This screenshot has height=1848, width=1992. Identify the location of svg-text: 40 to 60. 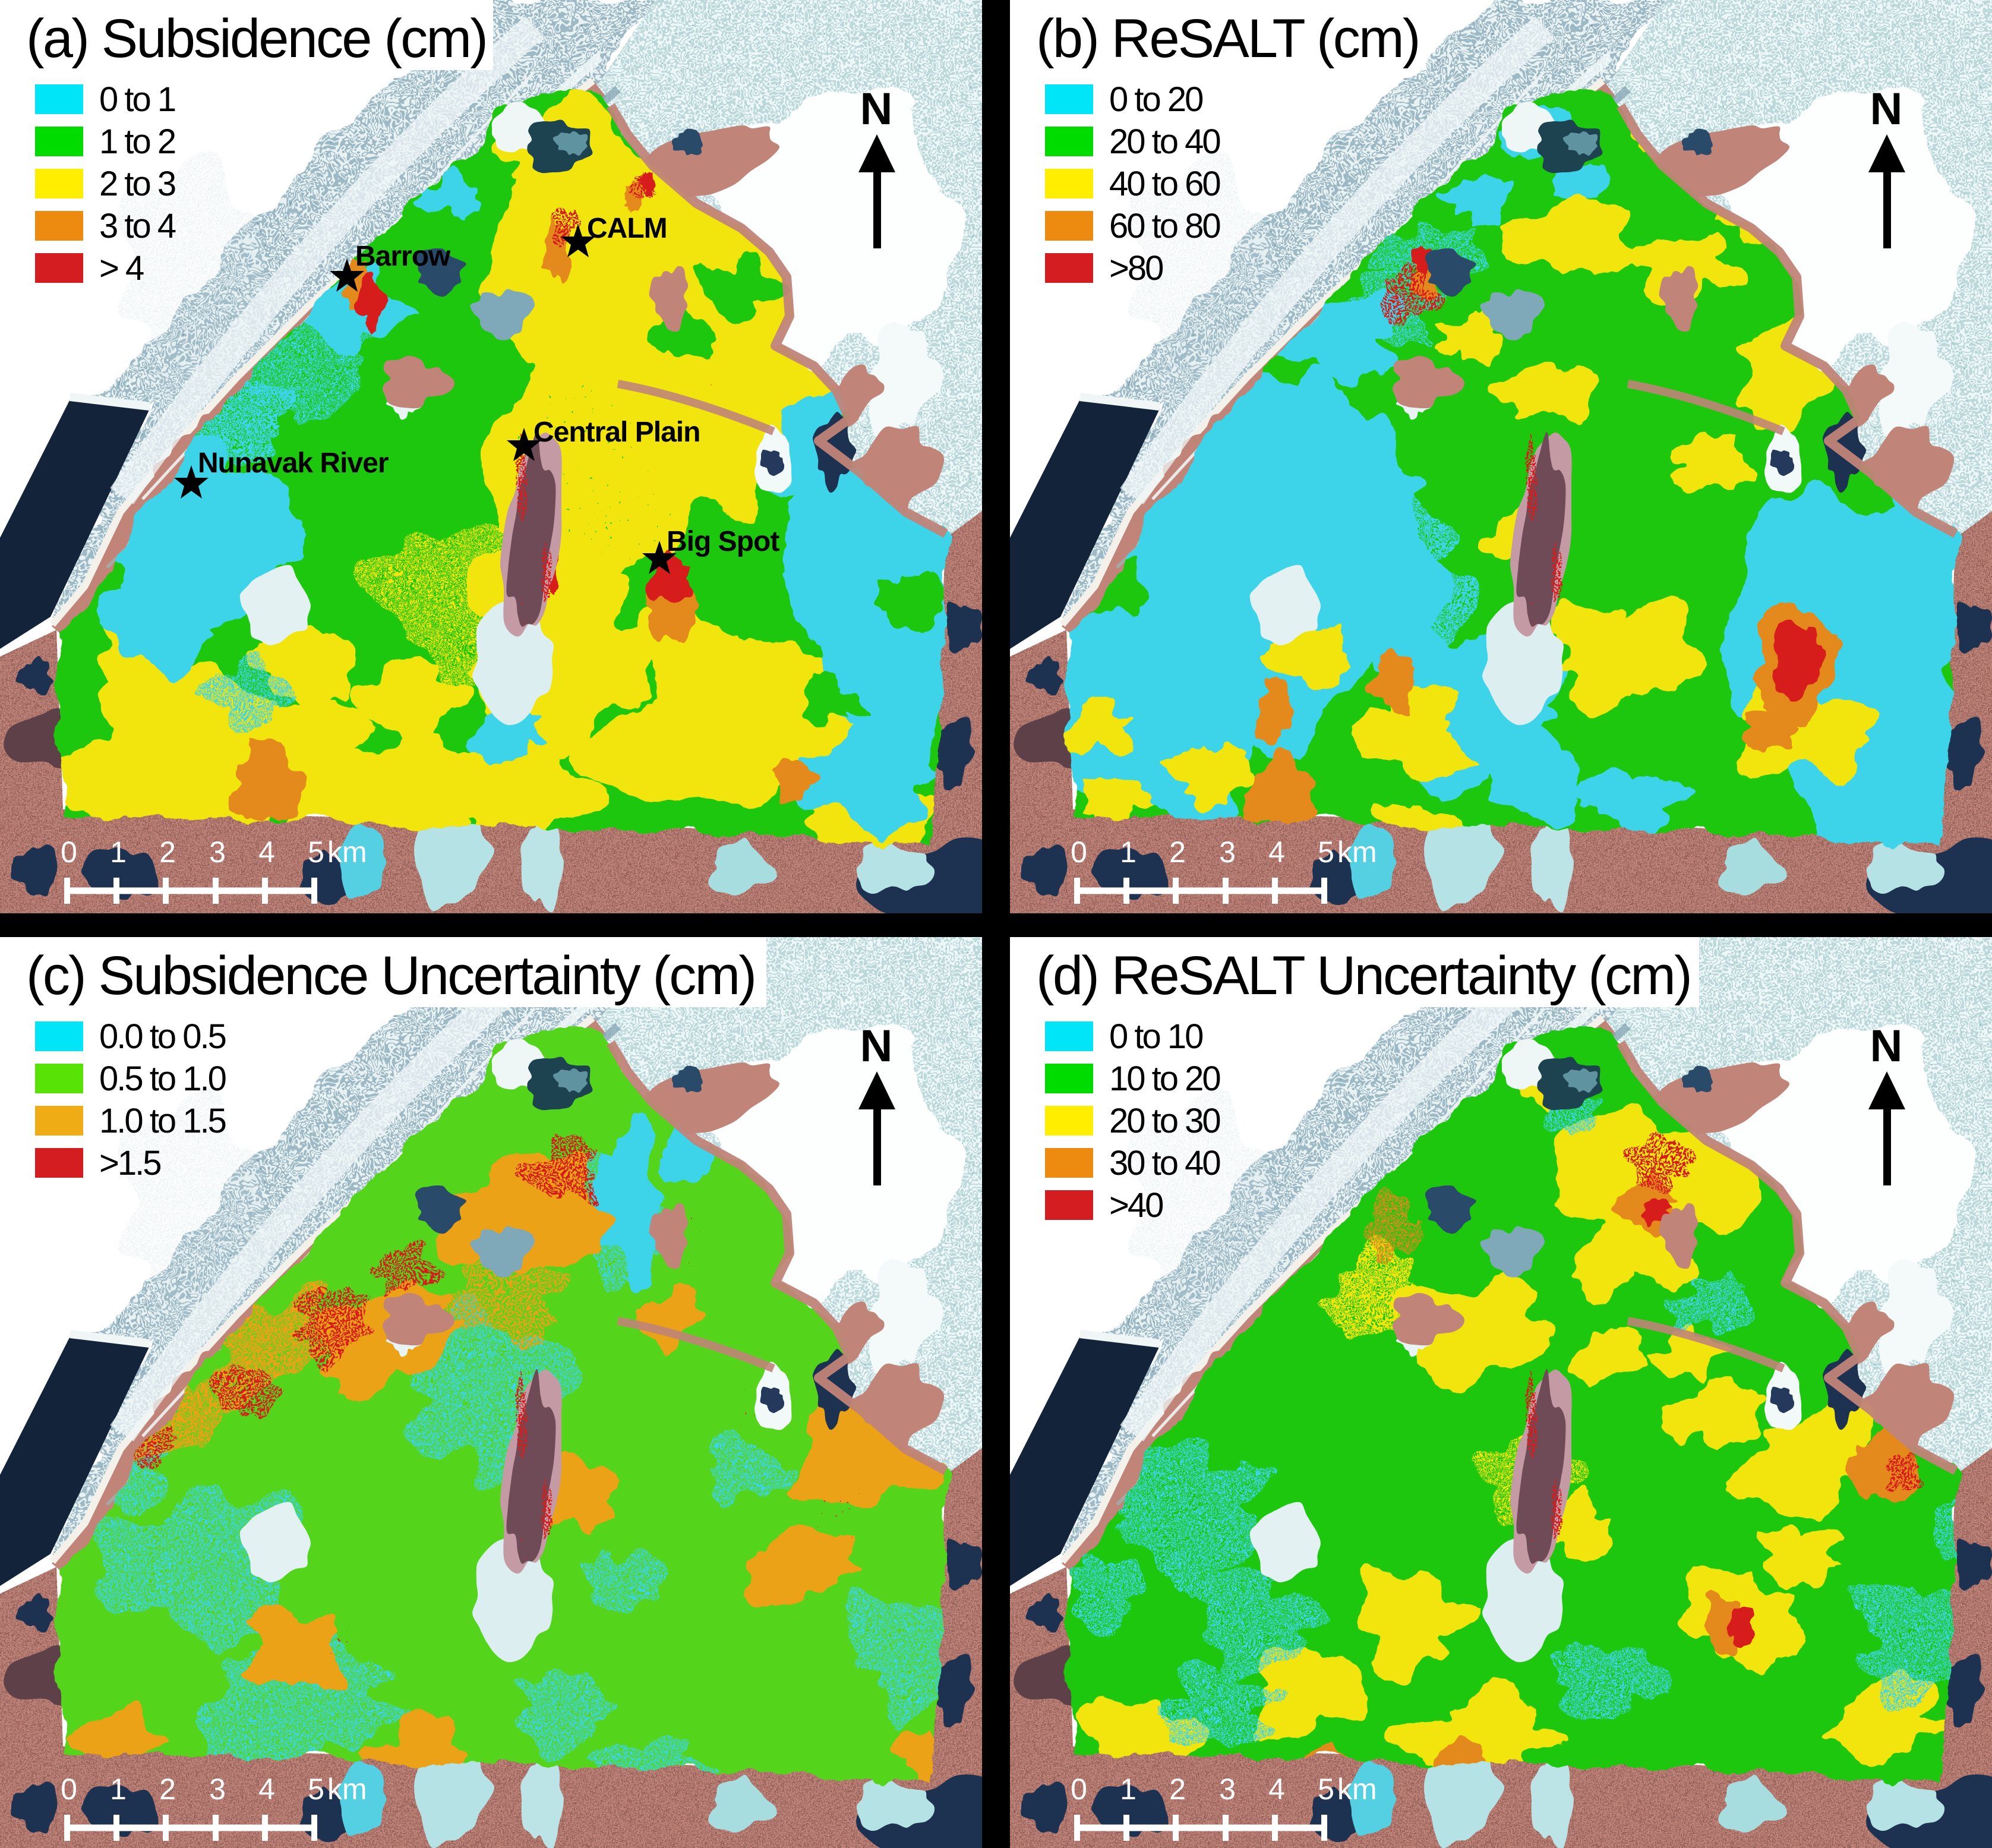
(1164, 184).